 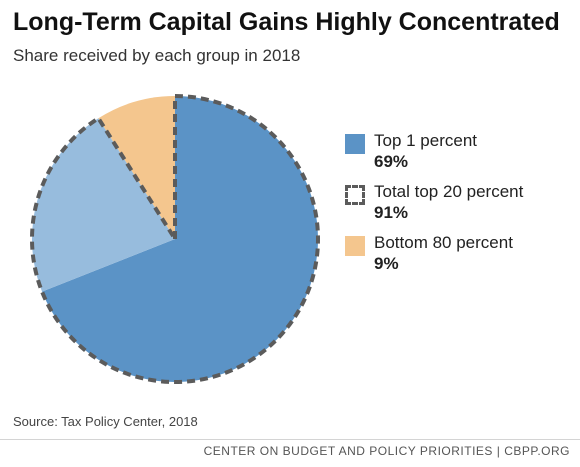 I want to click on legend-swatch-bottom-80-percent, so click(x=355, y=246).